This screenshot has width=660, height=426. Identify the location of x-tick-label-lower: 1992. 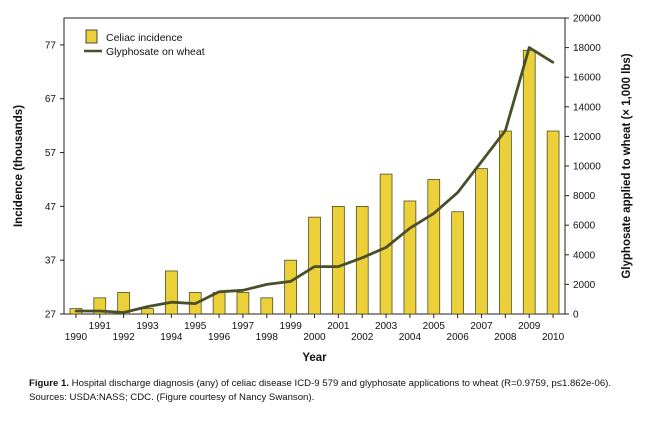
(124, 337).